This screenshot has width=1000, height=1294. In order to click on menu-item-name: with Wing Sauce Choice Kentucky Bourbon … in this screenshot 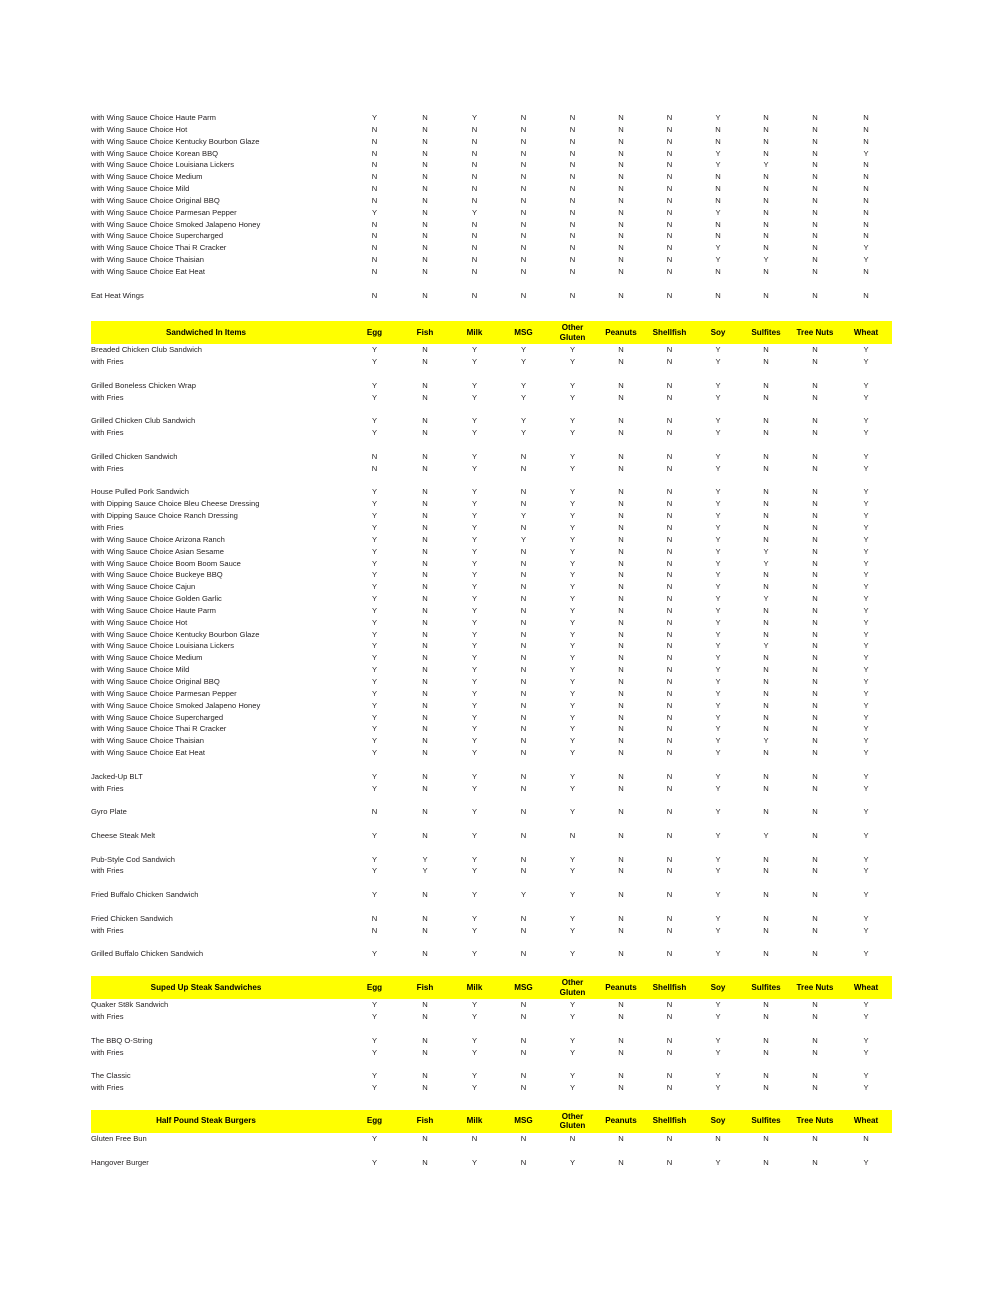, I will do `click(175, 634)`.